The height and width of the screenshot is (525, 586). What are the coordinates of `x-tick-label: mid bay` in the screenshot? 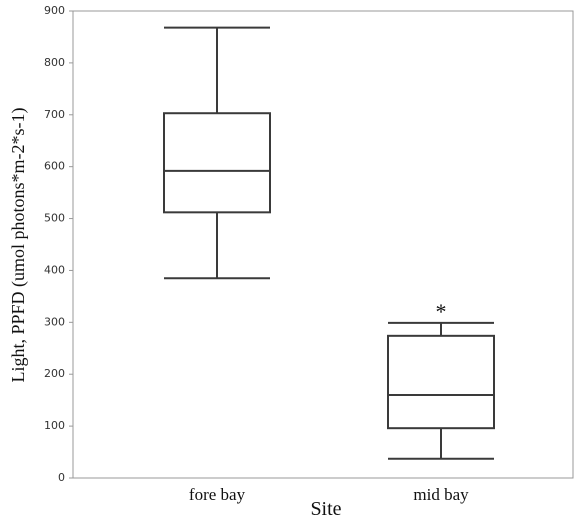 It's located at (441, 494).